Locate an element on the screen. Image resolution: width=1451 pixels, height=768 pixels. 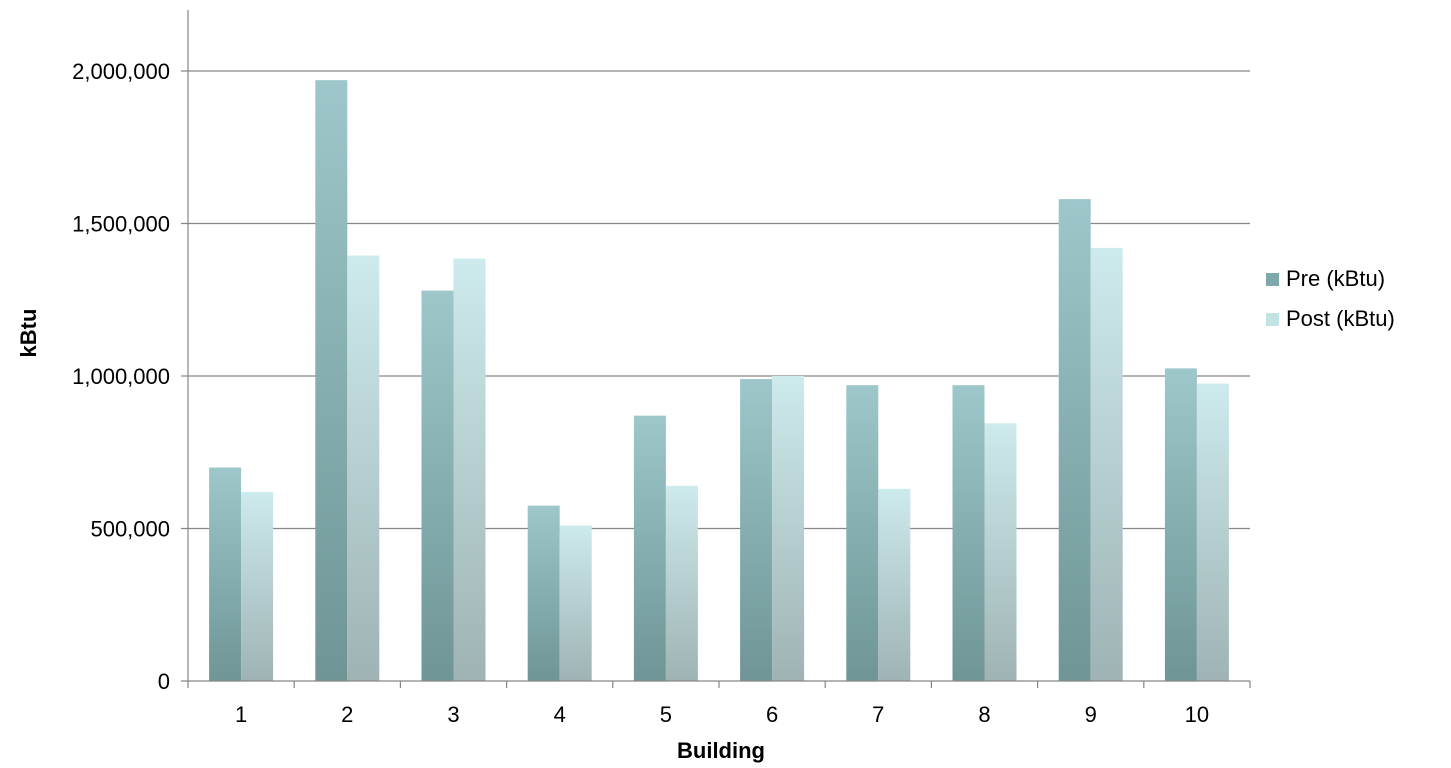
x-axis-title: Building is located at coordinates (721, 750).